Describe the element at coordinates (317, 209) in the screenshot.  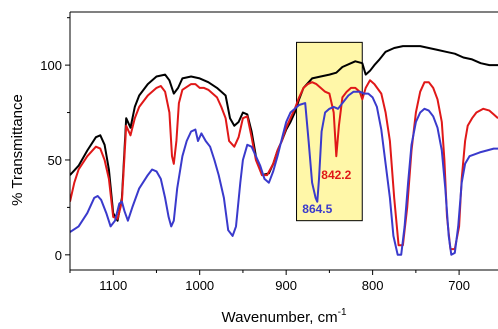
I see `peak-label-864-5: 864.5` at that location.